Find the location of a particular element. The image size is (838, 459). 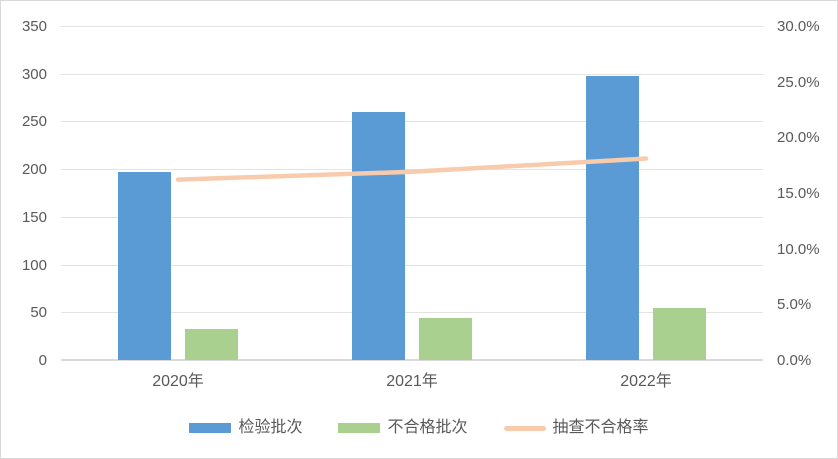

legend-item-2: 不合格批次 is located at coordinates (403, 428).